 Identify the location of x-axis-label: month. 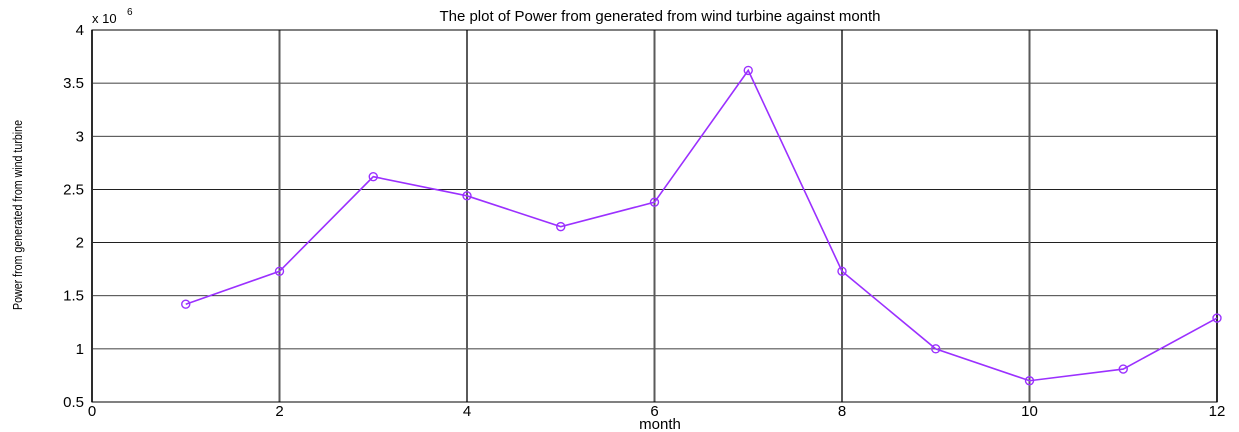
(660, 424).